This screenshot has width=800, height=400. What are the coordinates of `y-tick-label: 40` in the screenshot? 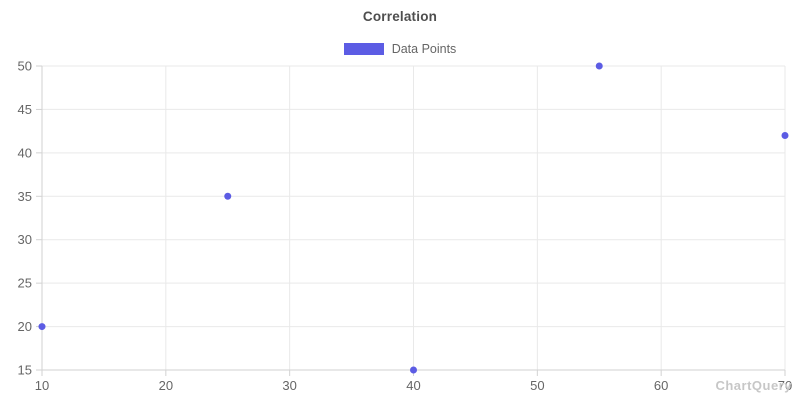 It's located at (25, 152).